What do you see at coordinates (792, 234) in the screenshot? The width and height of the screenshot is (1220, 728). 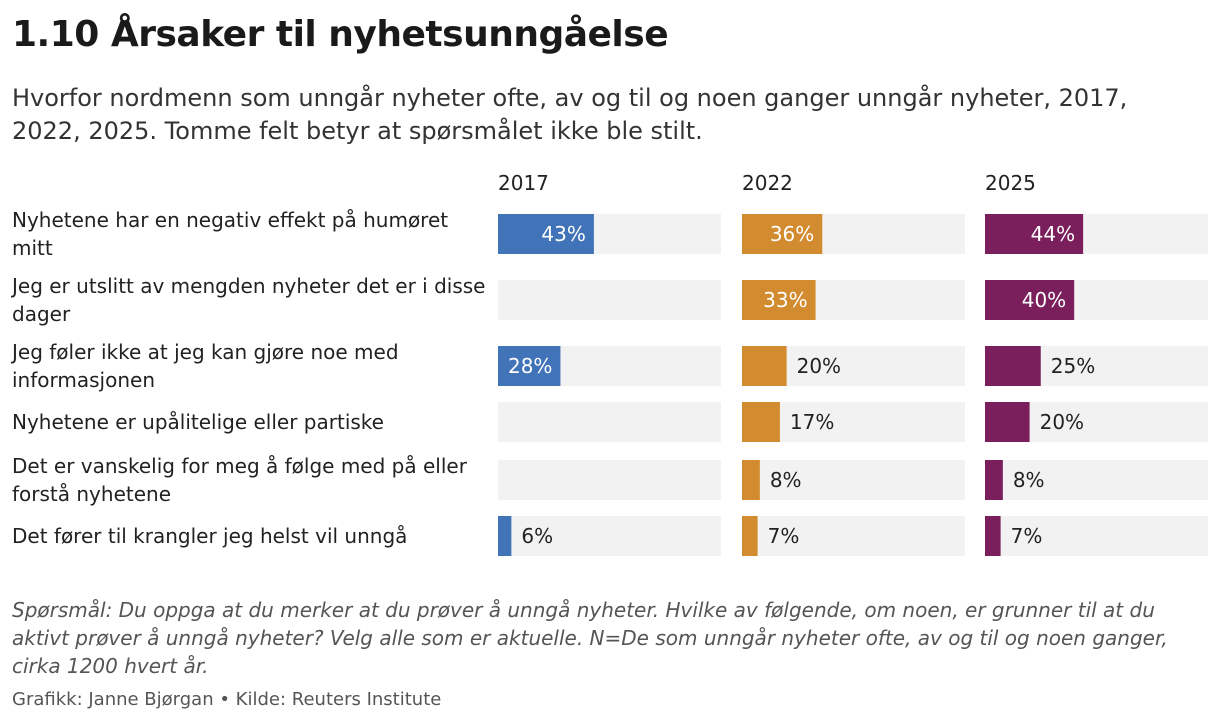 I see `data-label: 36%` at bounding box center [792, 234].